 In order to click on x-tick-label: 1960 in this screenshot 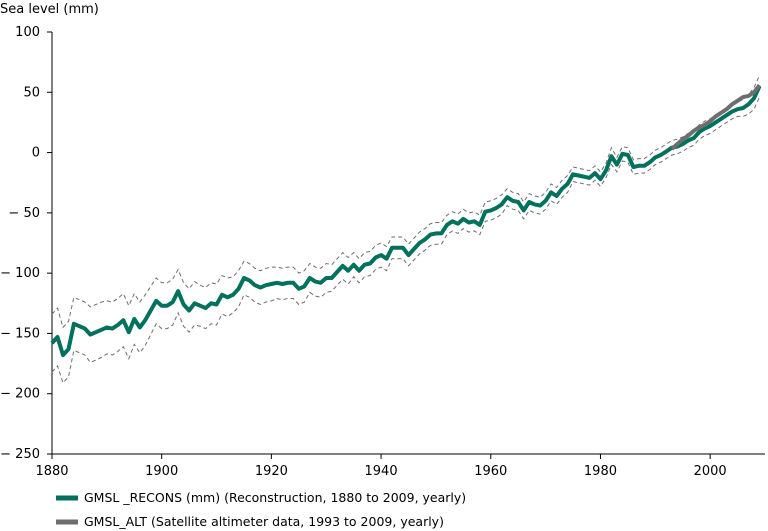, I will do `click(490, 471)`.